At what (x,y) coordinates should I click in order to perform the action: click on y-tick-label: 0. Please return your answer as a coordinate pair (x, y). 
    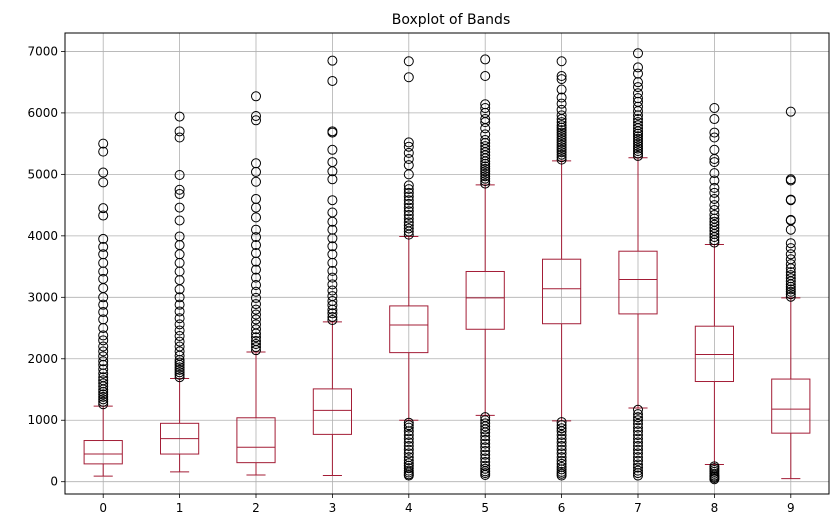
    Looking at the image, I should click on (54, 482).